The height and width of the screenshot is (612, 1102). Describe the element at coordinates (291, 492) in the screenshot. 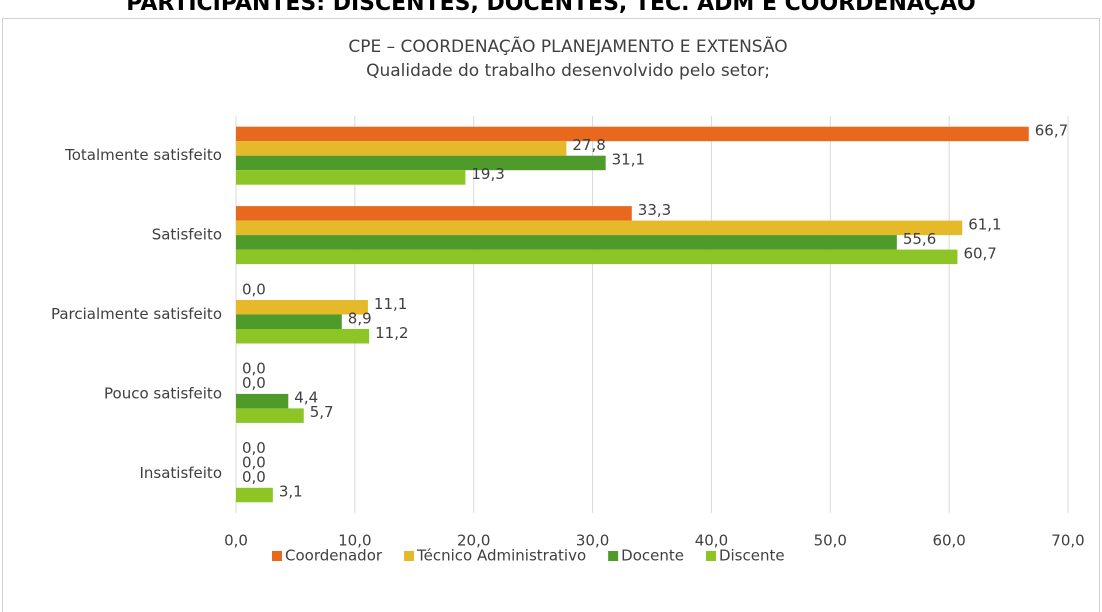

I see `data-label: 3,1` at that location.